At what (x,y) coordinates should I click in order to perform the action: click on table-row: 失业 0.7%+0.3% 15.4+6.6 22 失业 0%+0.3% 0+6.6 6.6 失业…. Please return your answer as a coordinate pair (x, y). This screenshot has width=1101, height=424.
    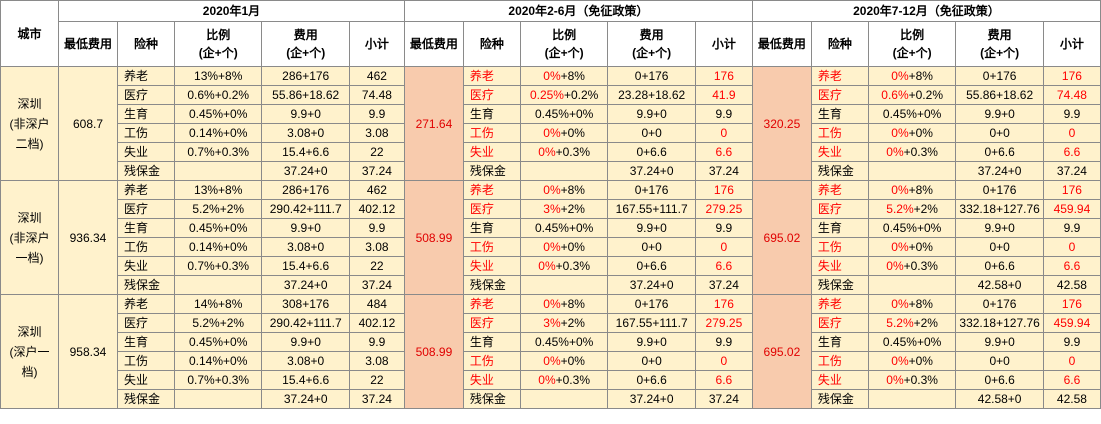
    Looking at the image, I should click on (551, 152).